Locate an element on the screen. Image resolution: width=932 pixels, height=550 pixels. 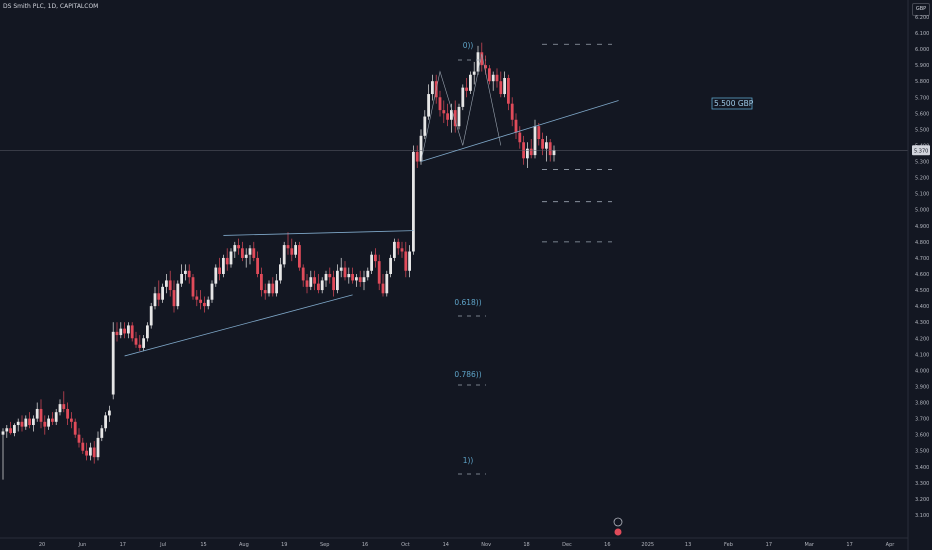
y-tick-label: 4.800 is located at coordinates (922, 243).